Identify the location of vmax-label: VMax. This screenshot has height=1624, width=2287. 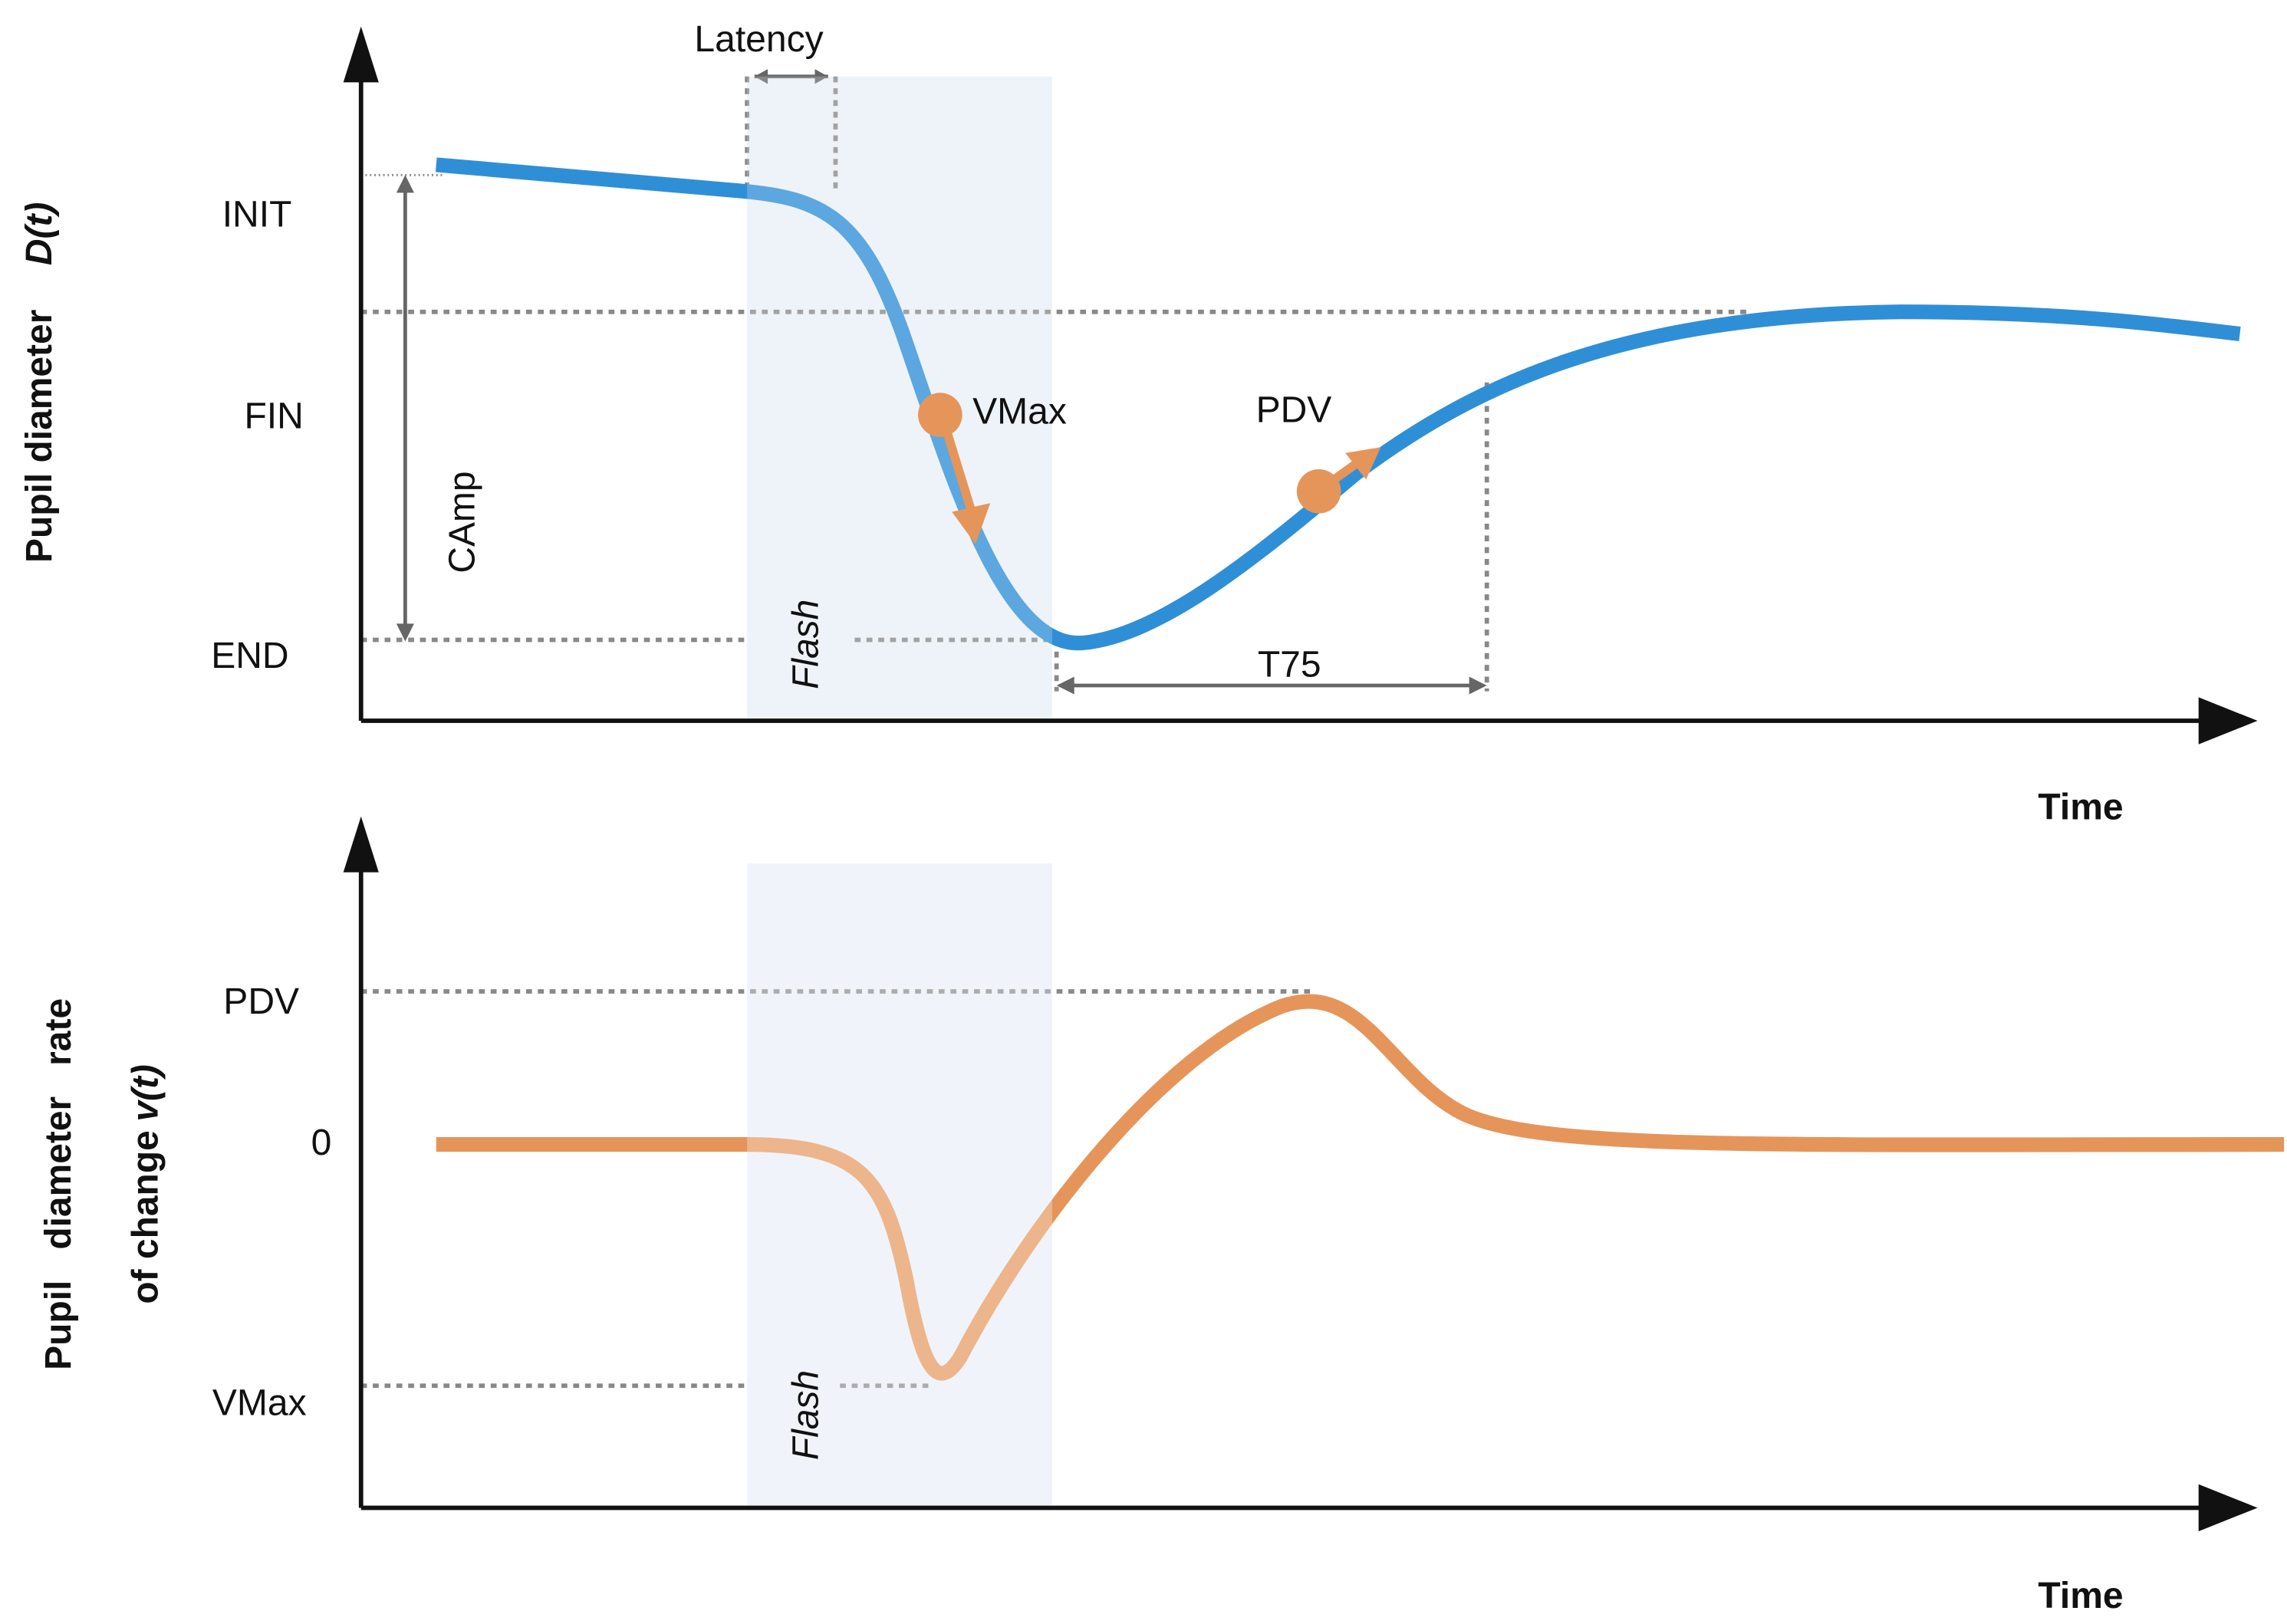
(1020, 412).